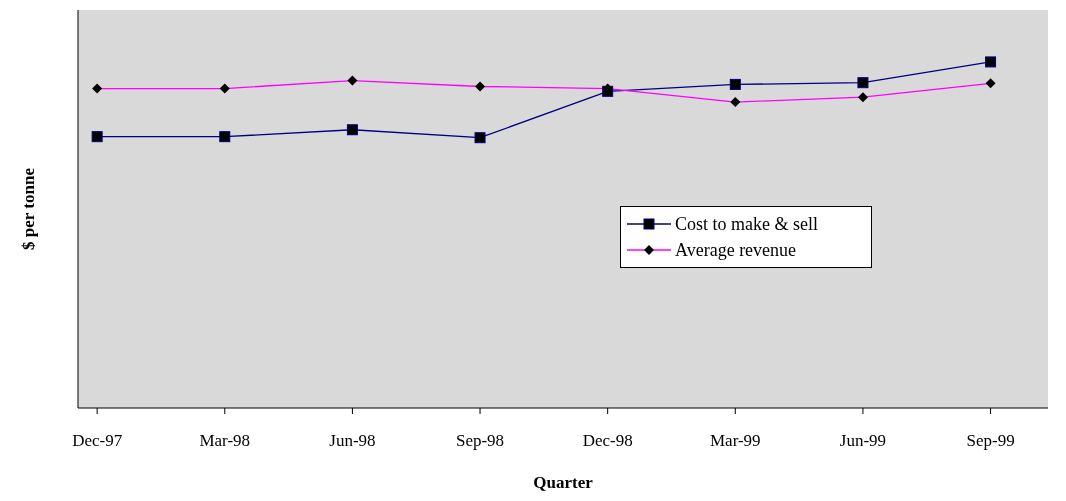  I want to click on x-tick-label: Jun-99, so click(863, 441).